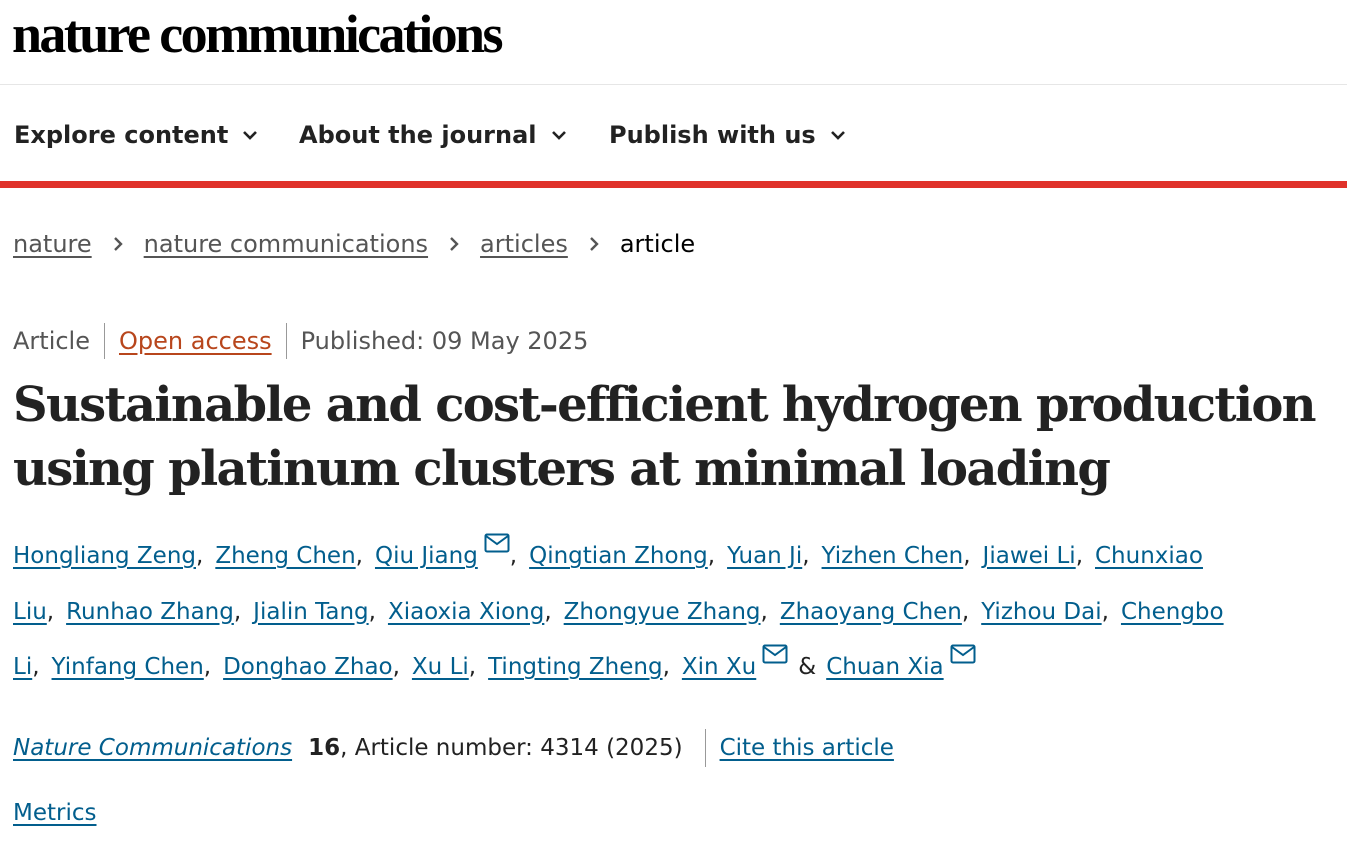 The width and height of the screenshot is (1347, 841). Describe the element at coordinates (618, 639) in the screenshot. I see `author-link: Chengbo Li` at that location.